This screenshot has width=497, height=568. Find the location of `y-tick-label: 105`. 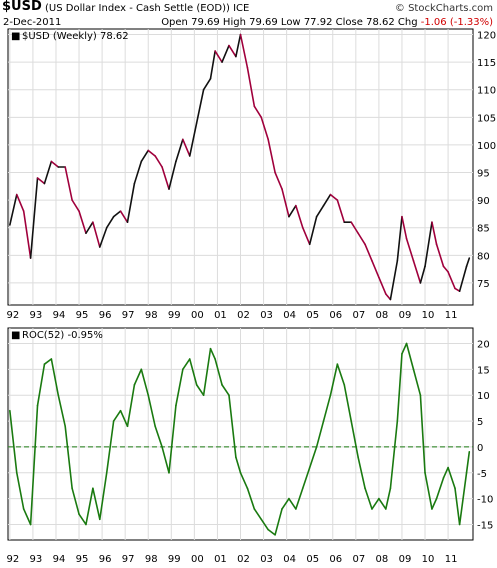

y-tick-label: 105 is located at coordinates (486, 118).